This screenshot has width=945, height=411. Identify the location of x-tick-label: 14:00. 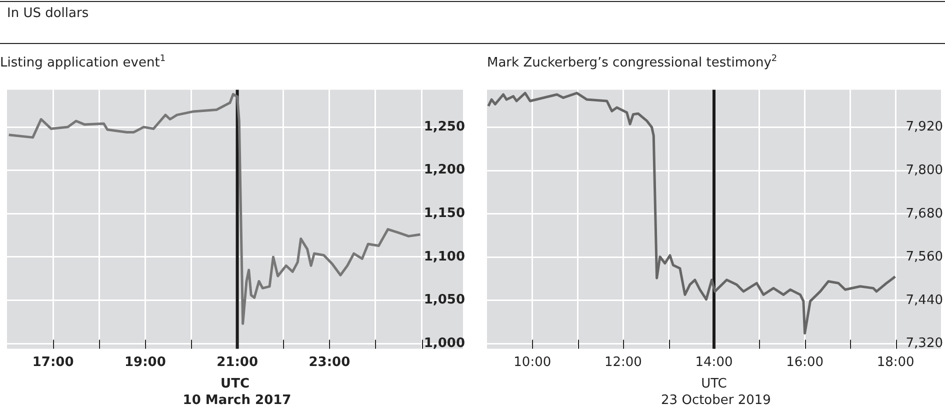
(714, 362).